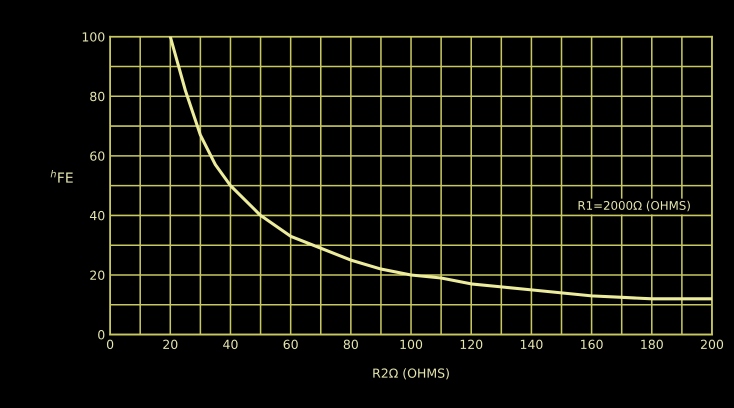  Describe the element at coordinates (471, 345) in the screenshot. I see `x-tick-label: 120` at that location.